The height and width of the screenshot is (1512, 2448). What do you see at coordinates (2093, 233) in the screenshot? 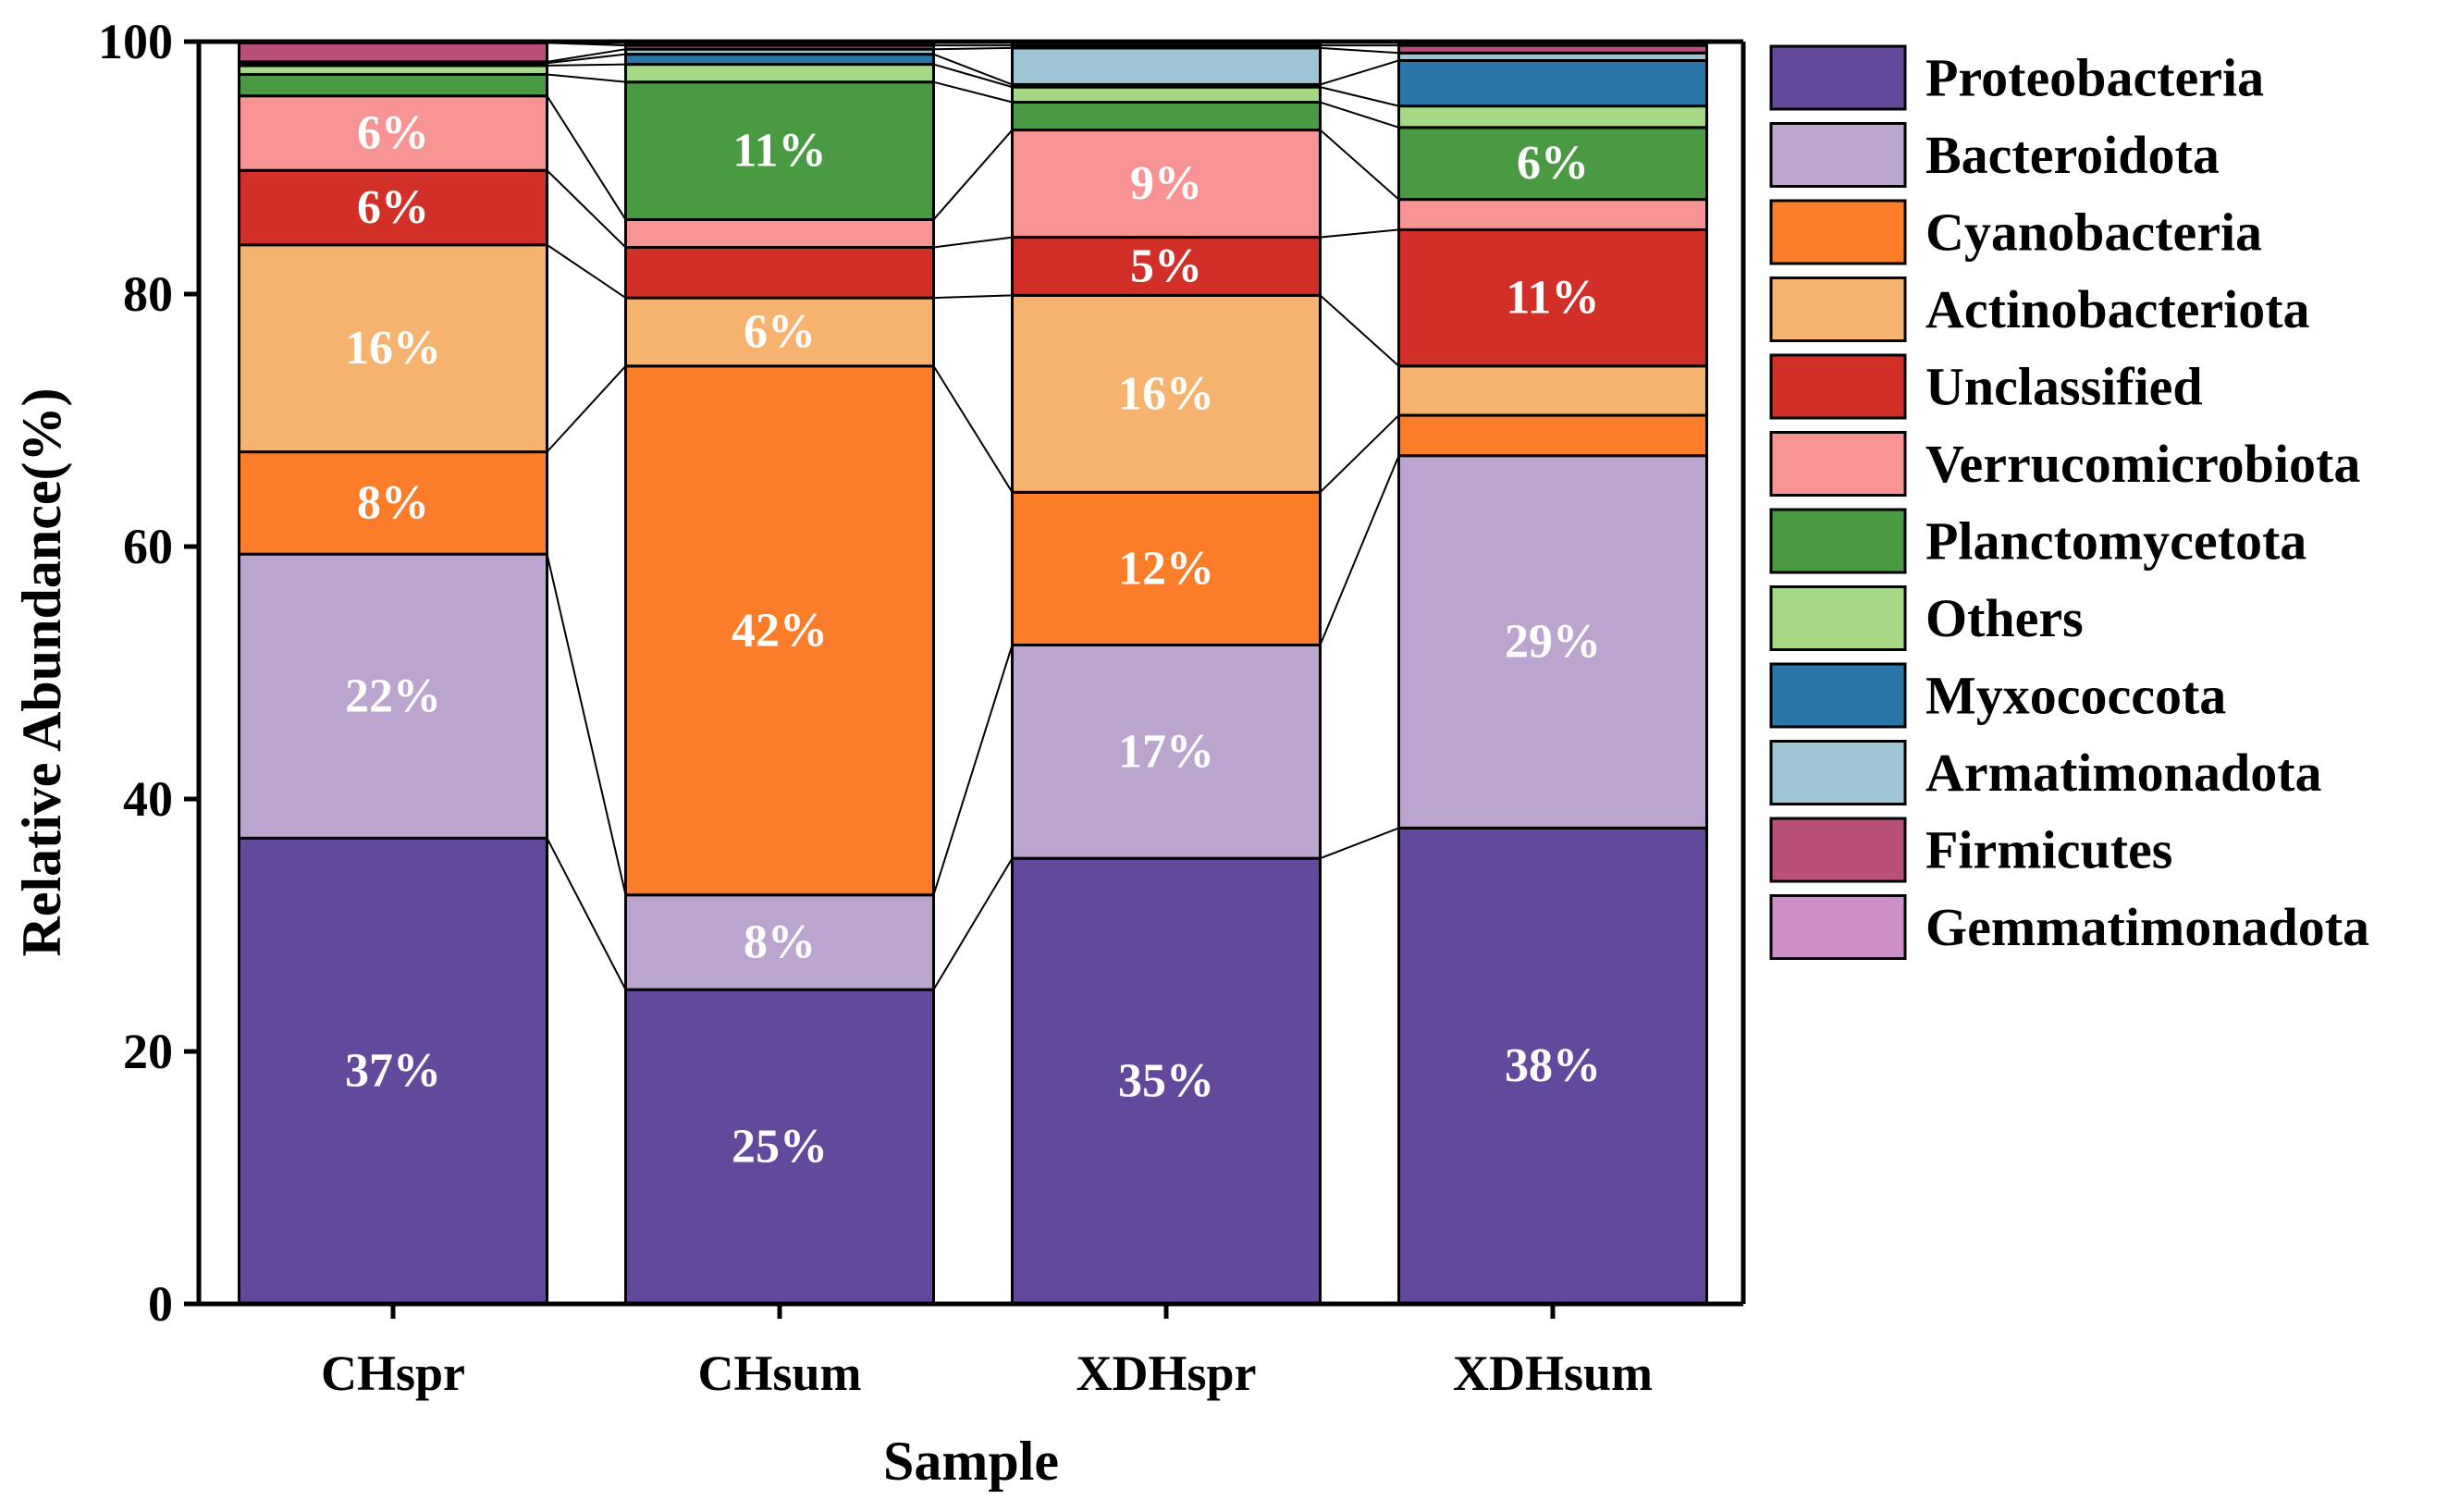
I see `legend-label: Cyanobacteria` at bounding box center [2093, 233].